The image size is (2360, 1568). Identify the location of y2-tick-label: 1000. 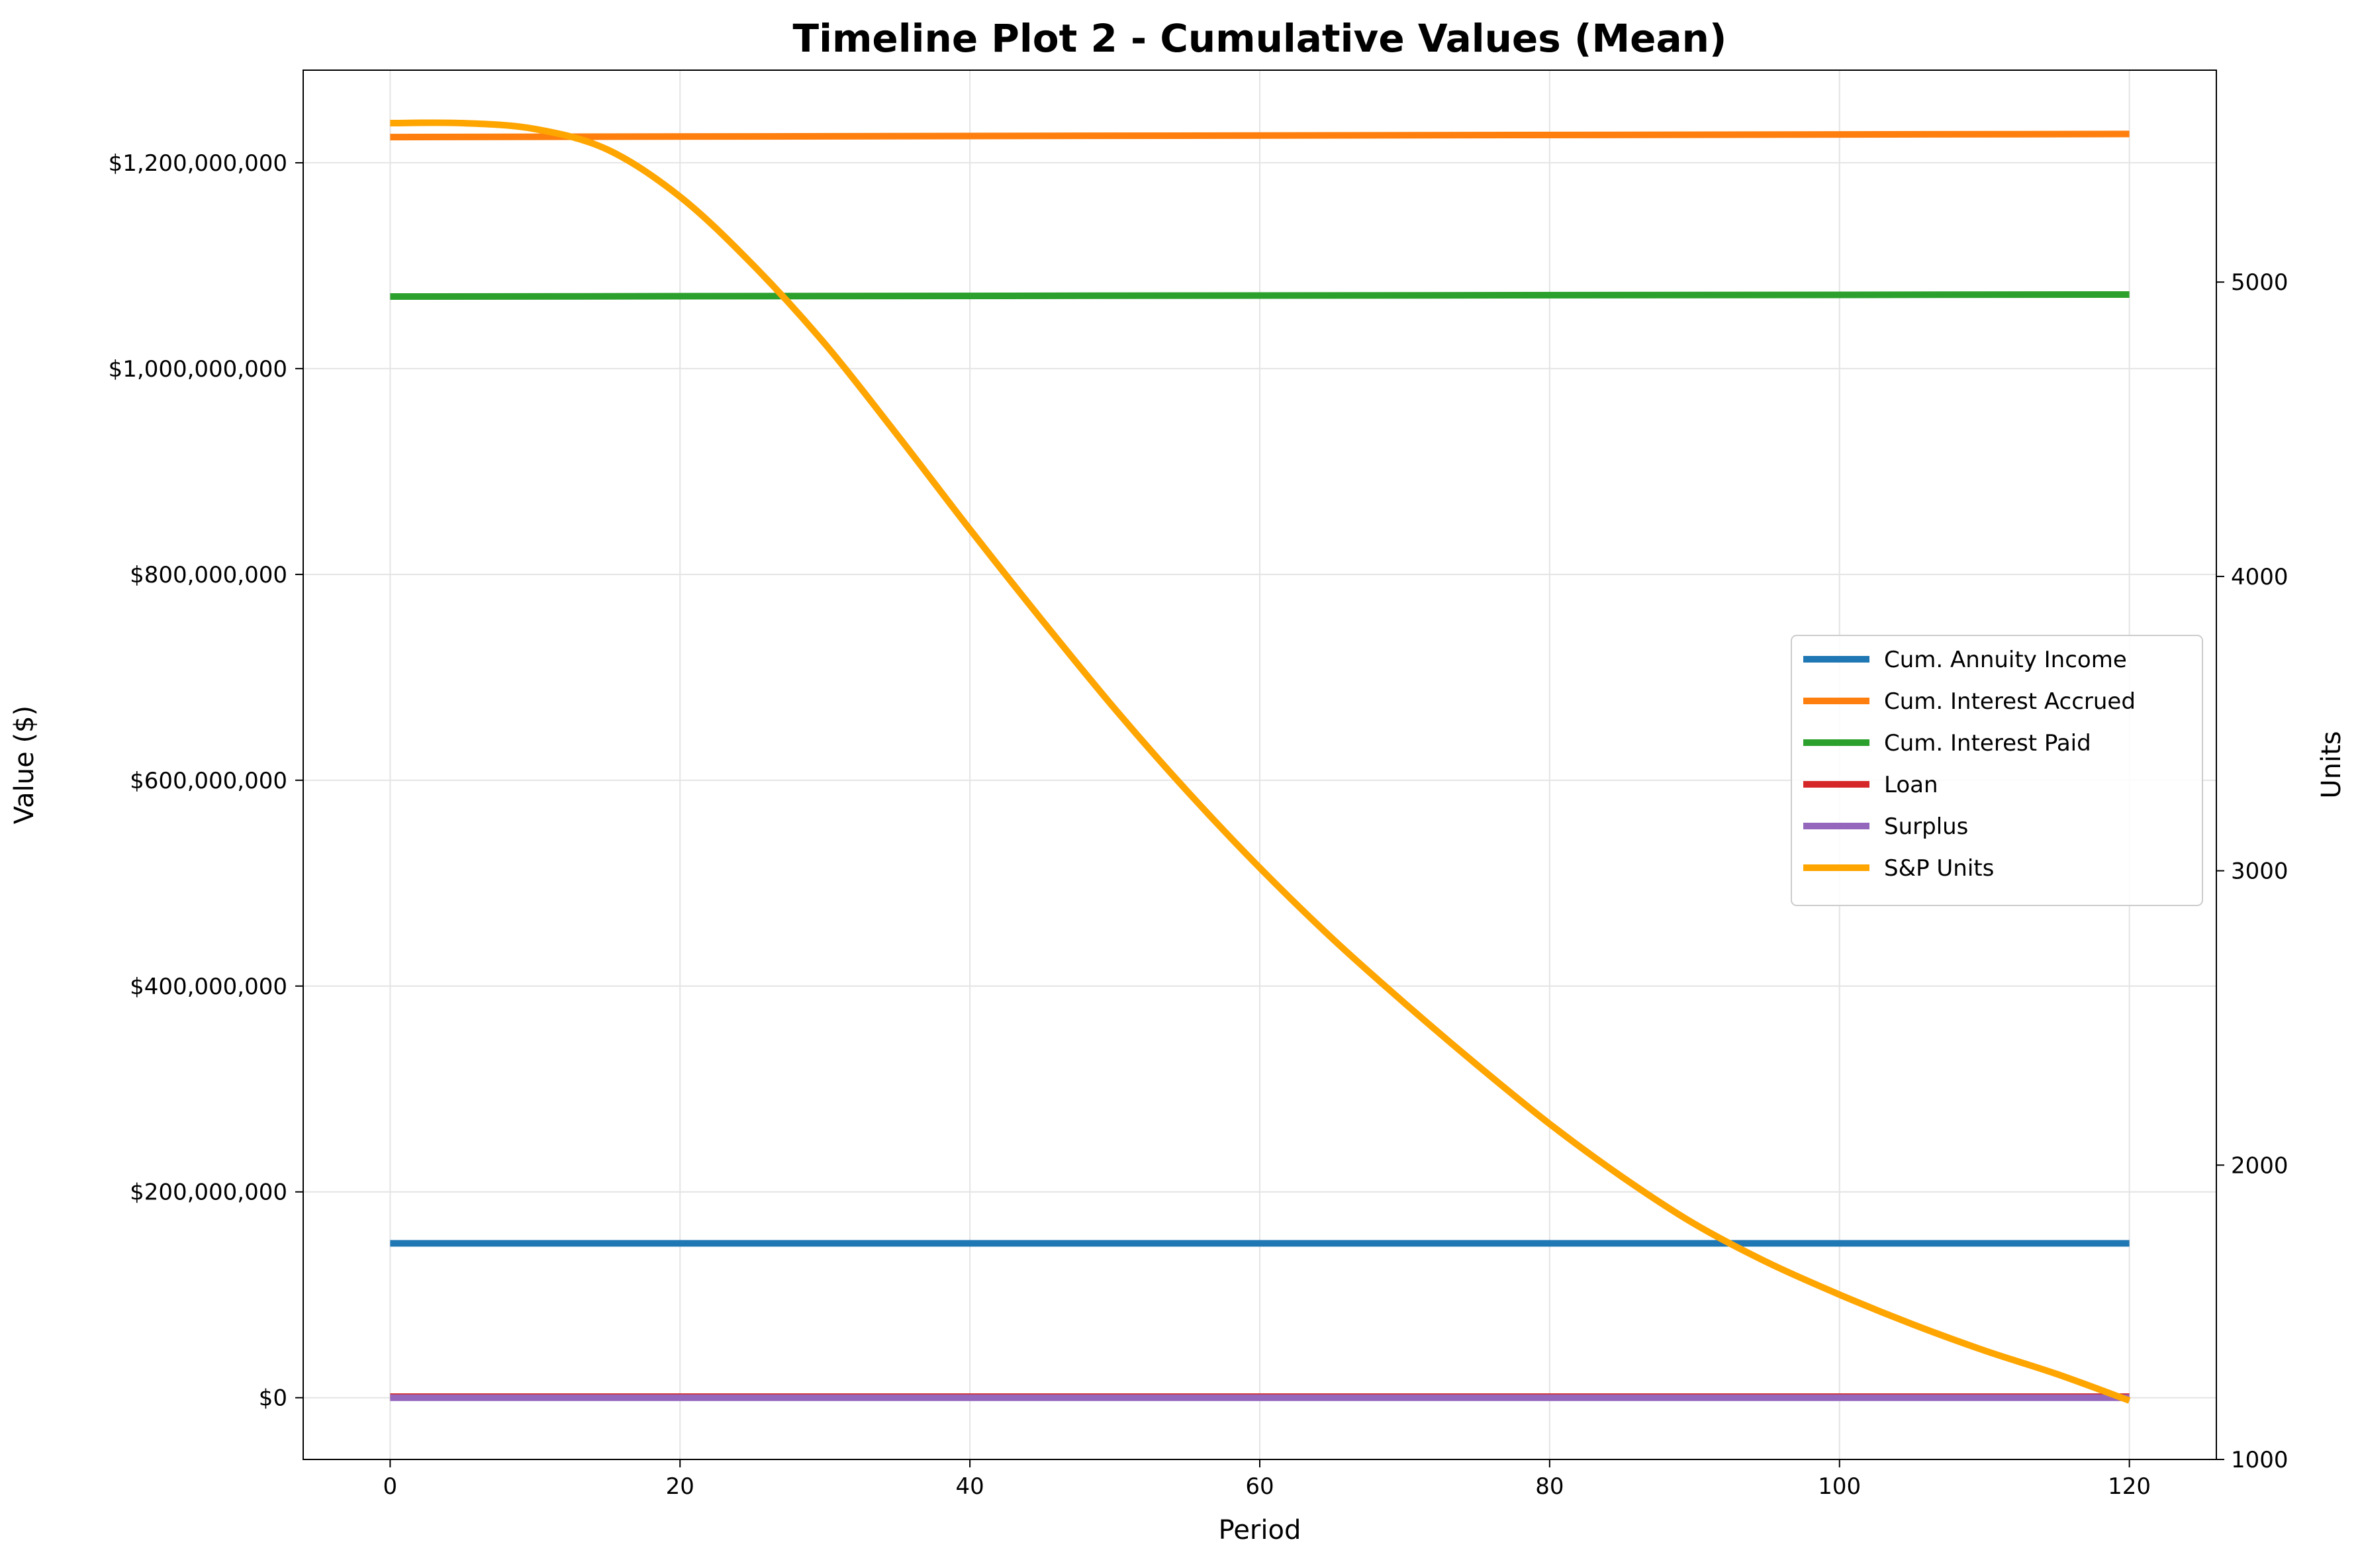
(2260, 1460).